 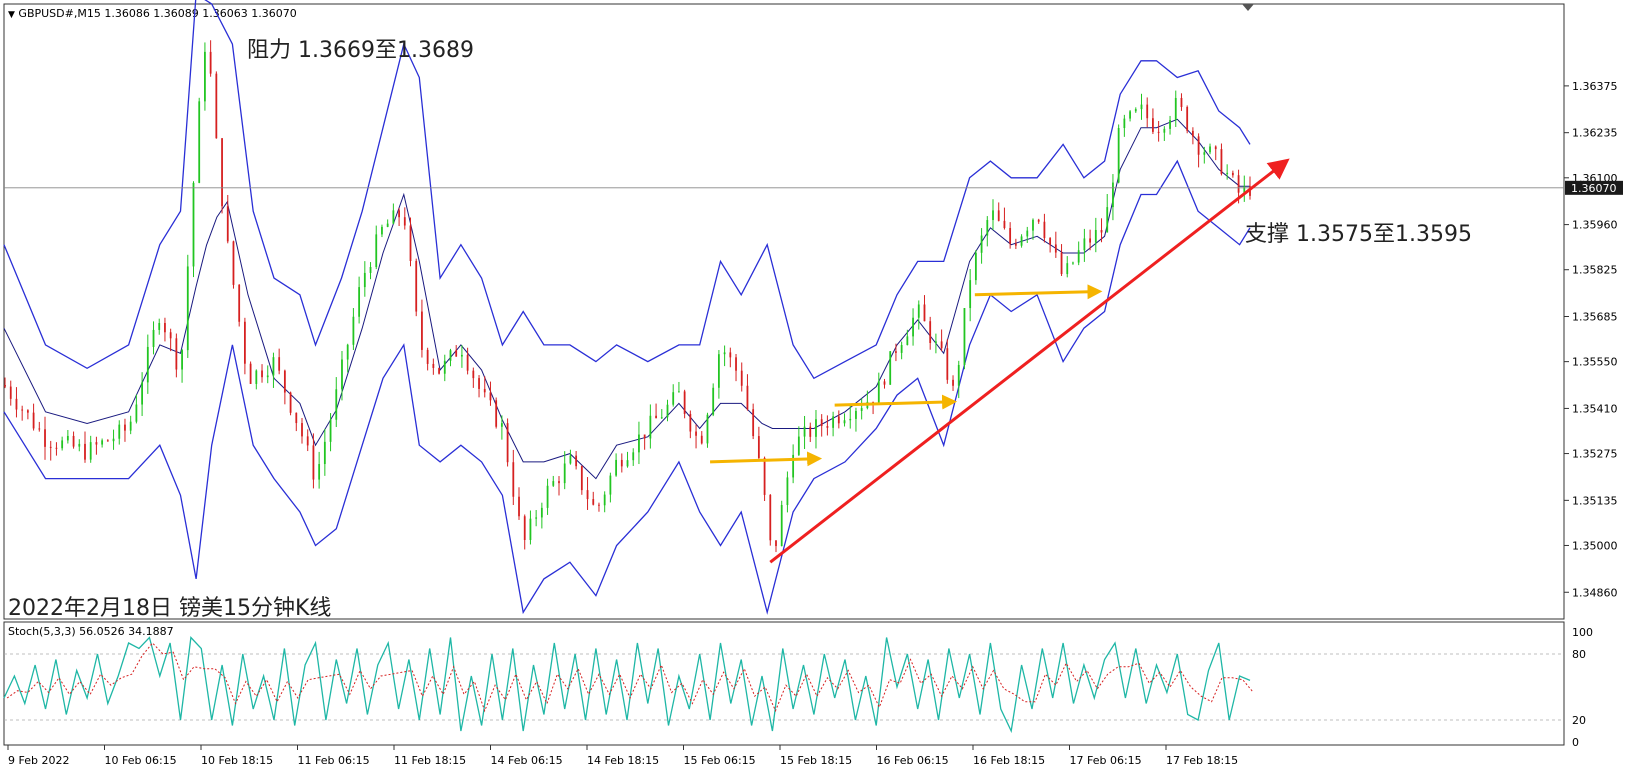 I want to click on stoch-level-label: 80, so click(x=1579, y=654).